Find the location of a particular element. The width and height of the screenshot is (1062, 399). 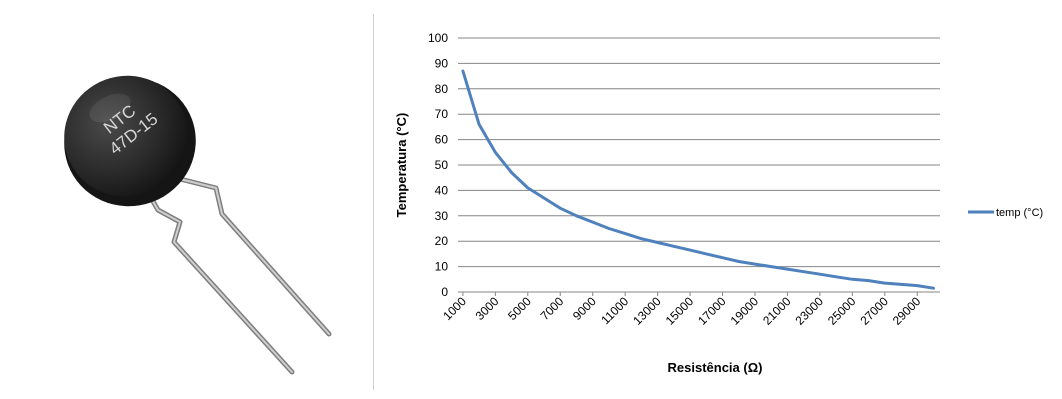

legend: temp (°C) is located at coordinates (1005, 213).